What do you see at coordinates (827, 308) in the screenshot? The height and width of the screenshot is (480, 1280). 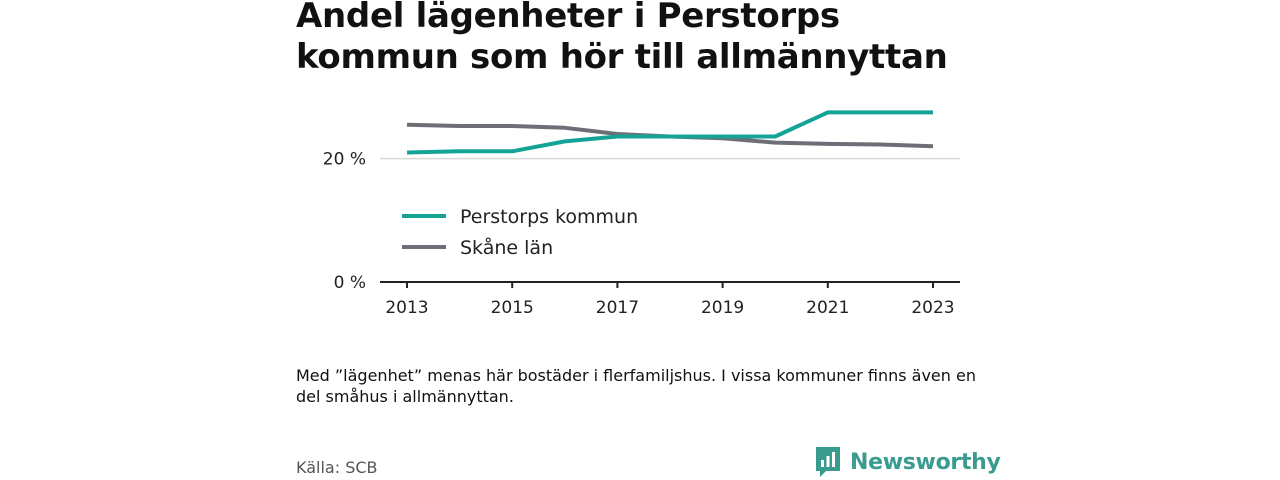 I see `x-tick-label: 2021` at bounding box center [827, 308].